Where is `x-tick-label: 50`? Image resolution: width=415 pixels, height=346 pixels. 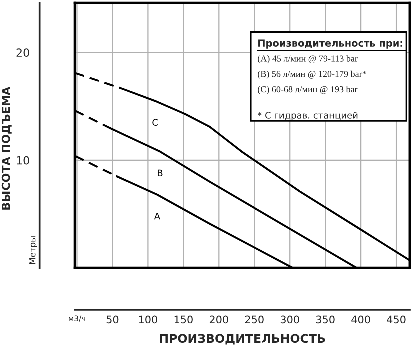
x-tick-label: 50 is located at coordinates (112, 320).